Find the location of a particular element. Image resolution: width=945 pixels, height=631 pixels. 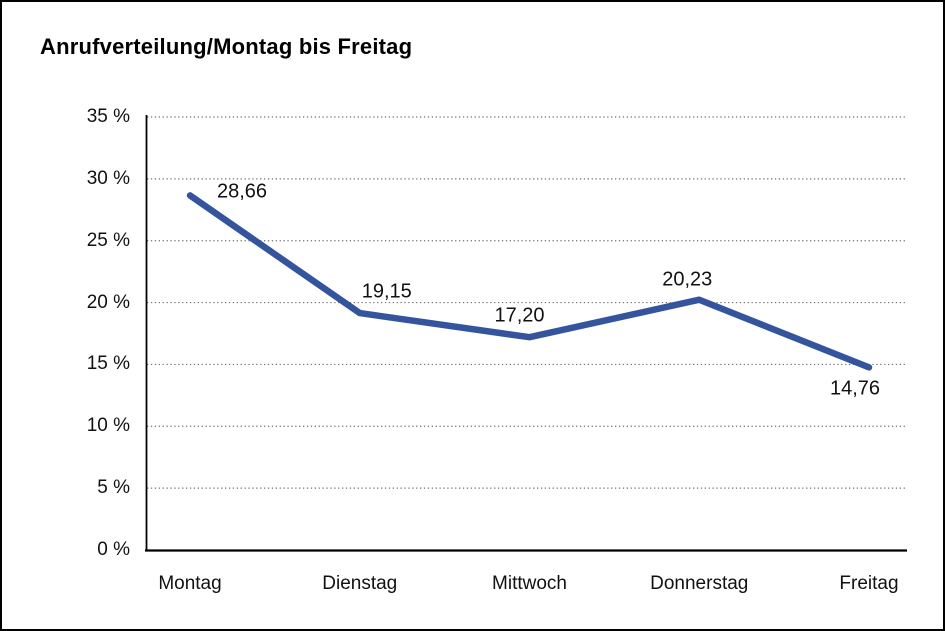

y-axis-tick-label: 10 % is located at coordinates (108, 426).